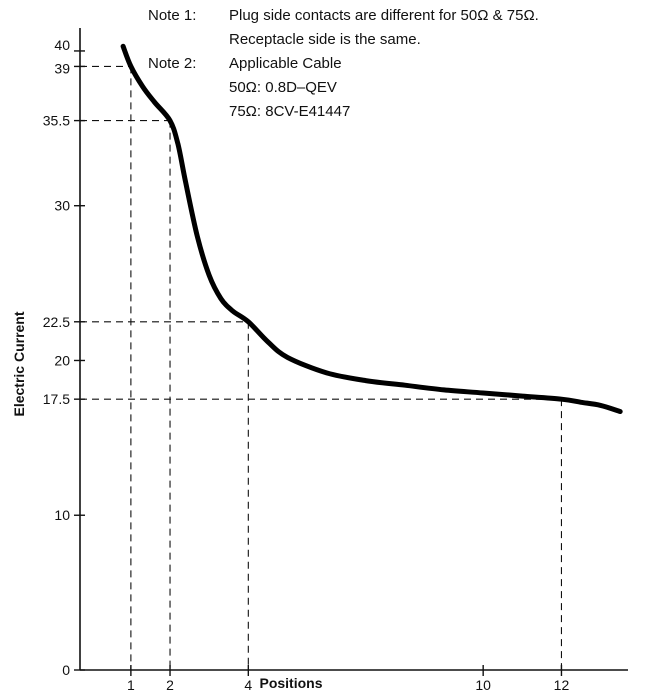 This screenshot has width=649, height=696. I want to click on note2-line1: Applicable Cable, so click(285, 63).